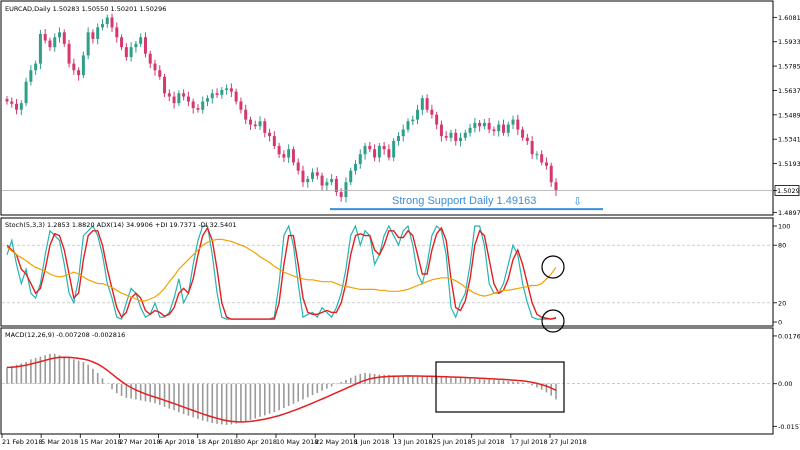 This screenshot has height=450, width=800. What do you see at coordinates (488, 442) in the screenshot?
I see `x-tick-label: 5 Jul 2018` at bounding box center [488, 442].